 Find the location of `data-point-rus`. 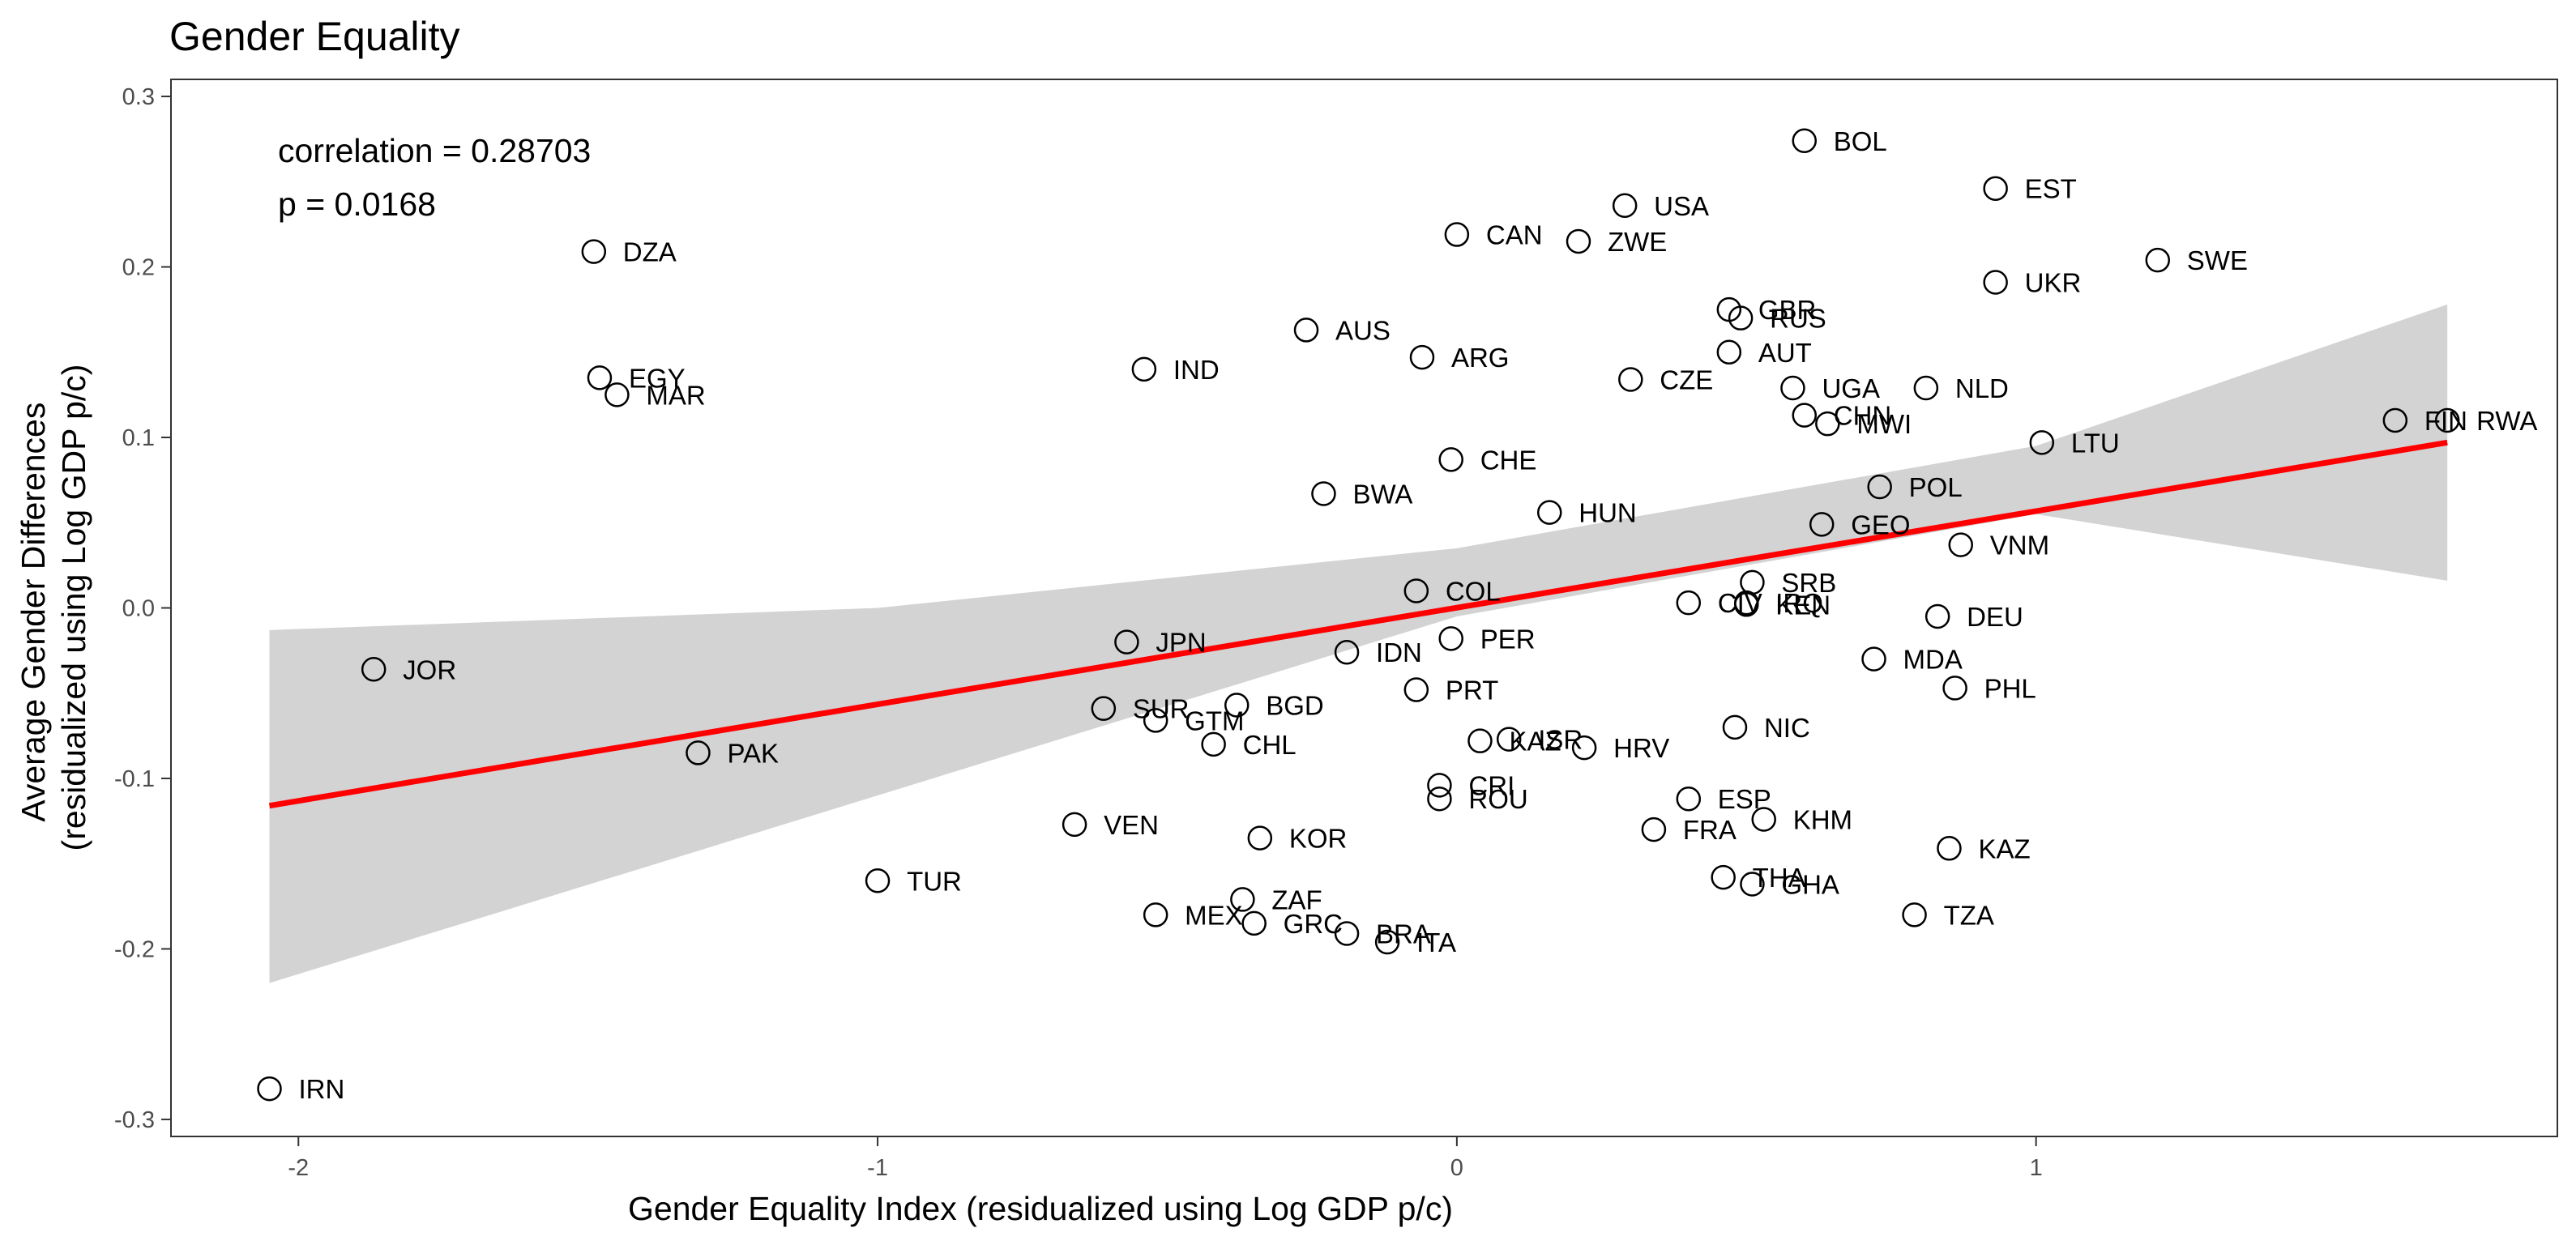

data-point-rus is located at coordinates (1741, 317).